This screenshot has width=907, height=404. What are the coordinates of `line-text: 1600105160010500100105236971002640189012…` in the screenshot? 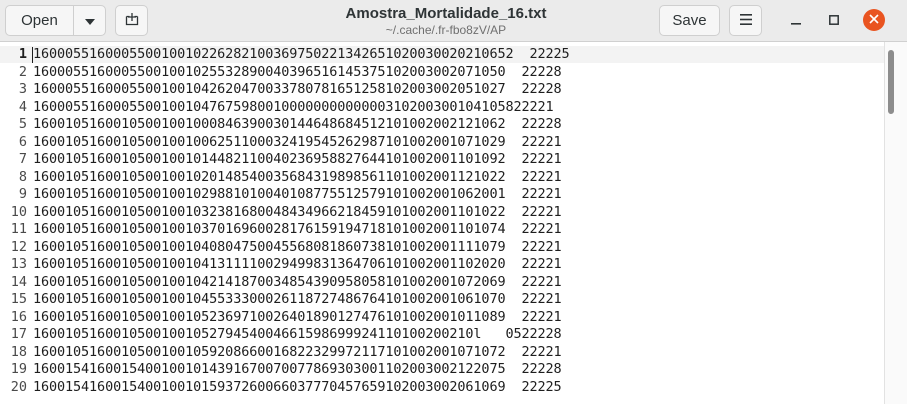 It's located at (297, 316).